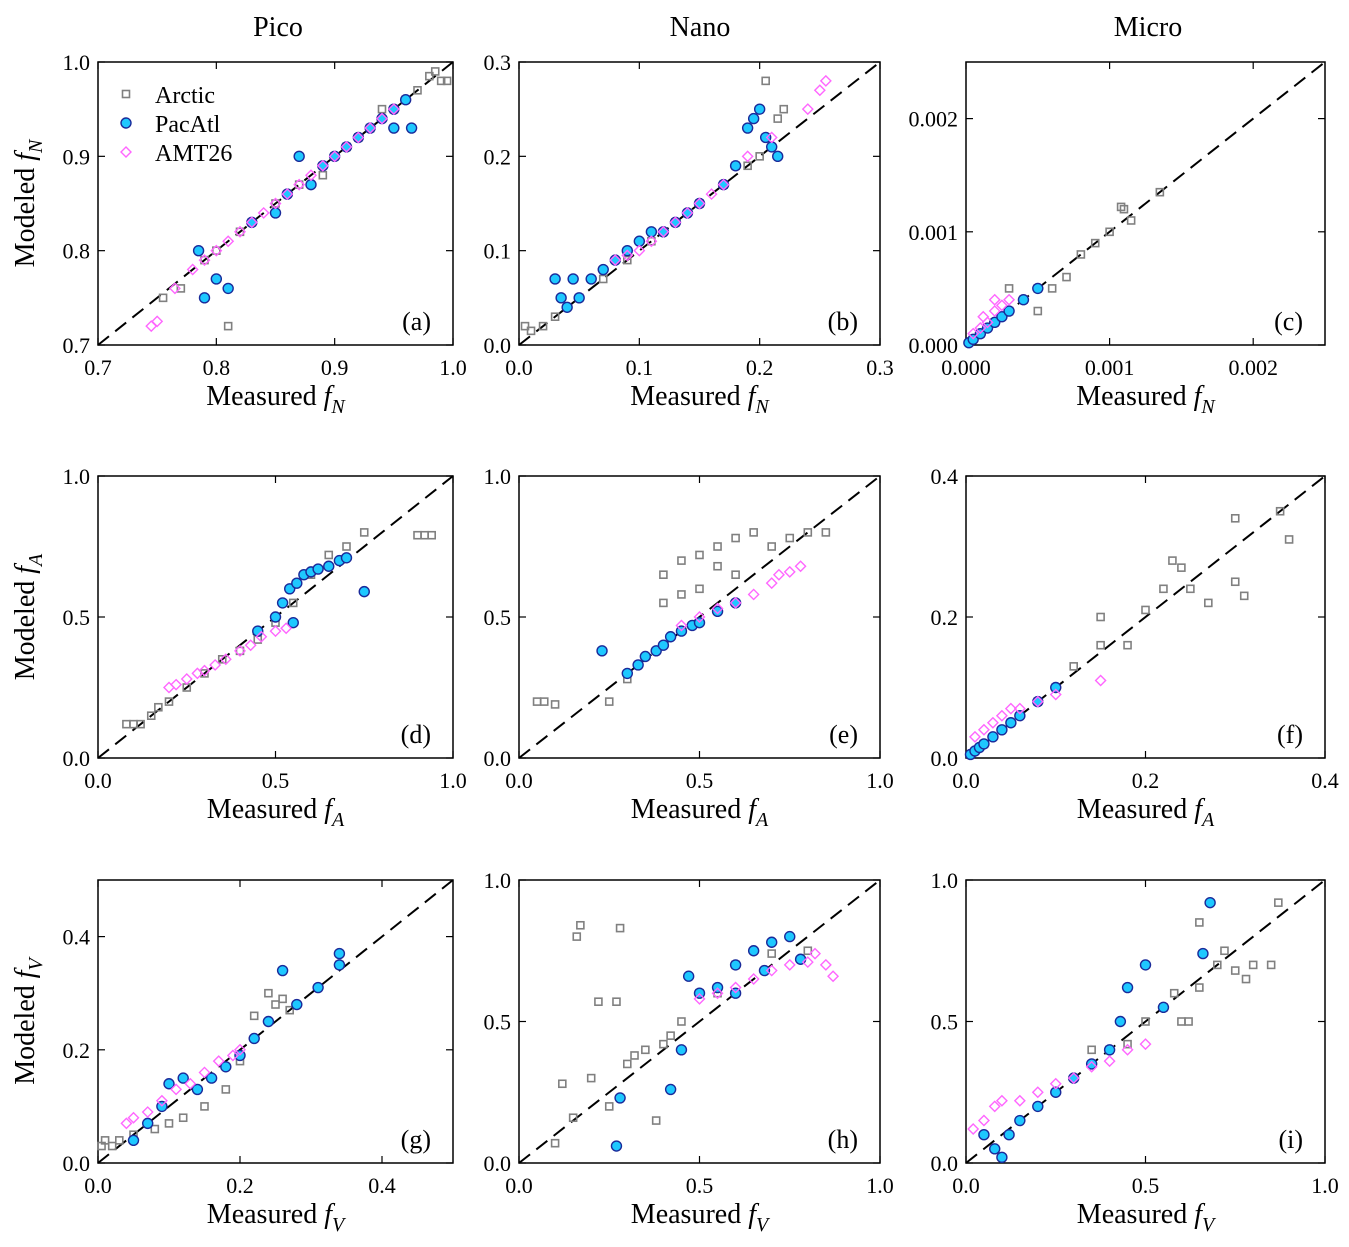  I want to click on panel-label: (a), so click(416, 321).